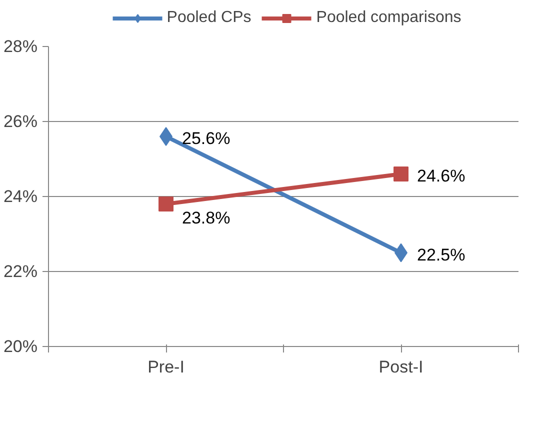 The height and width of the screenshot is (421, 541). I want to click on legend-label: Pooled comparisons, so click(389, 18).